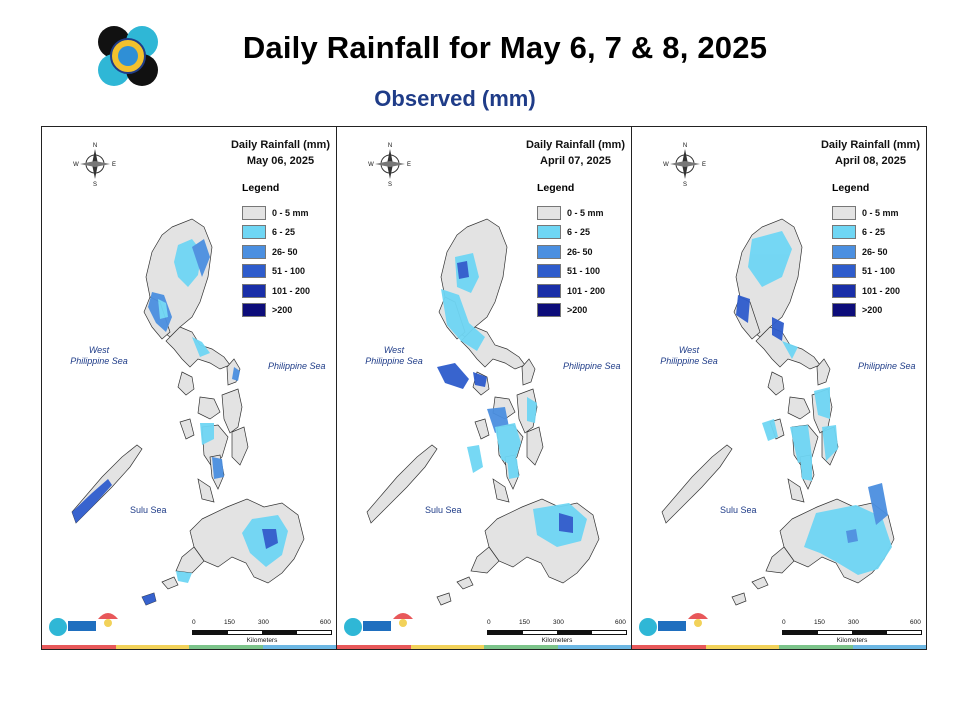 This screenshot has height=720, width=960. Describe the element at coordinates (455, 98) in the screenshot. I see `page-subtitle: Observed (mm)` at that location.